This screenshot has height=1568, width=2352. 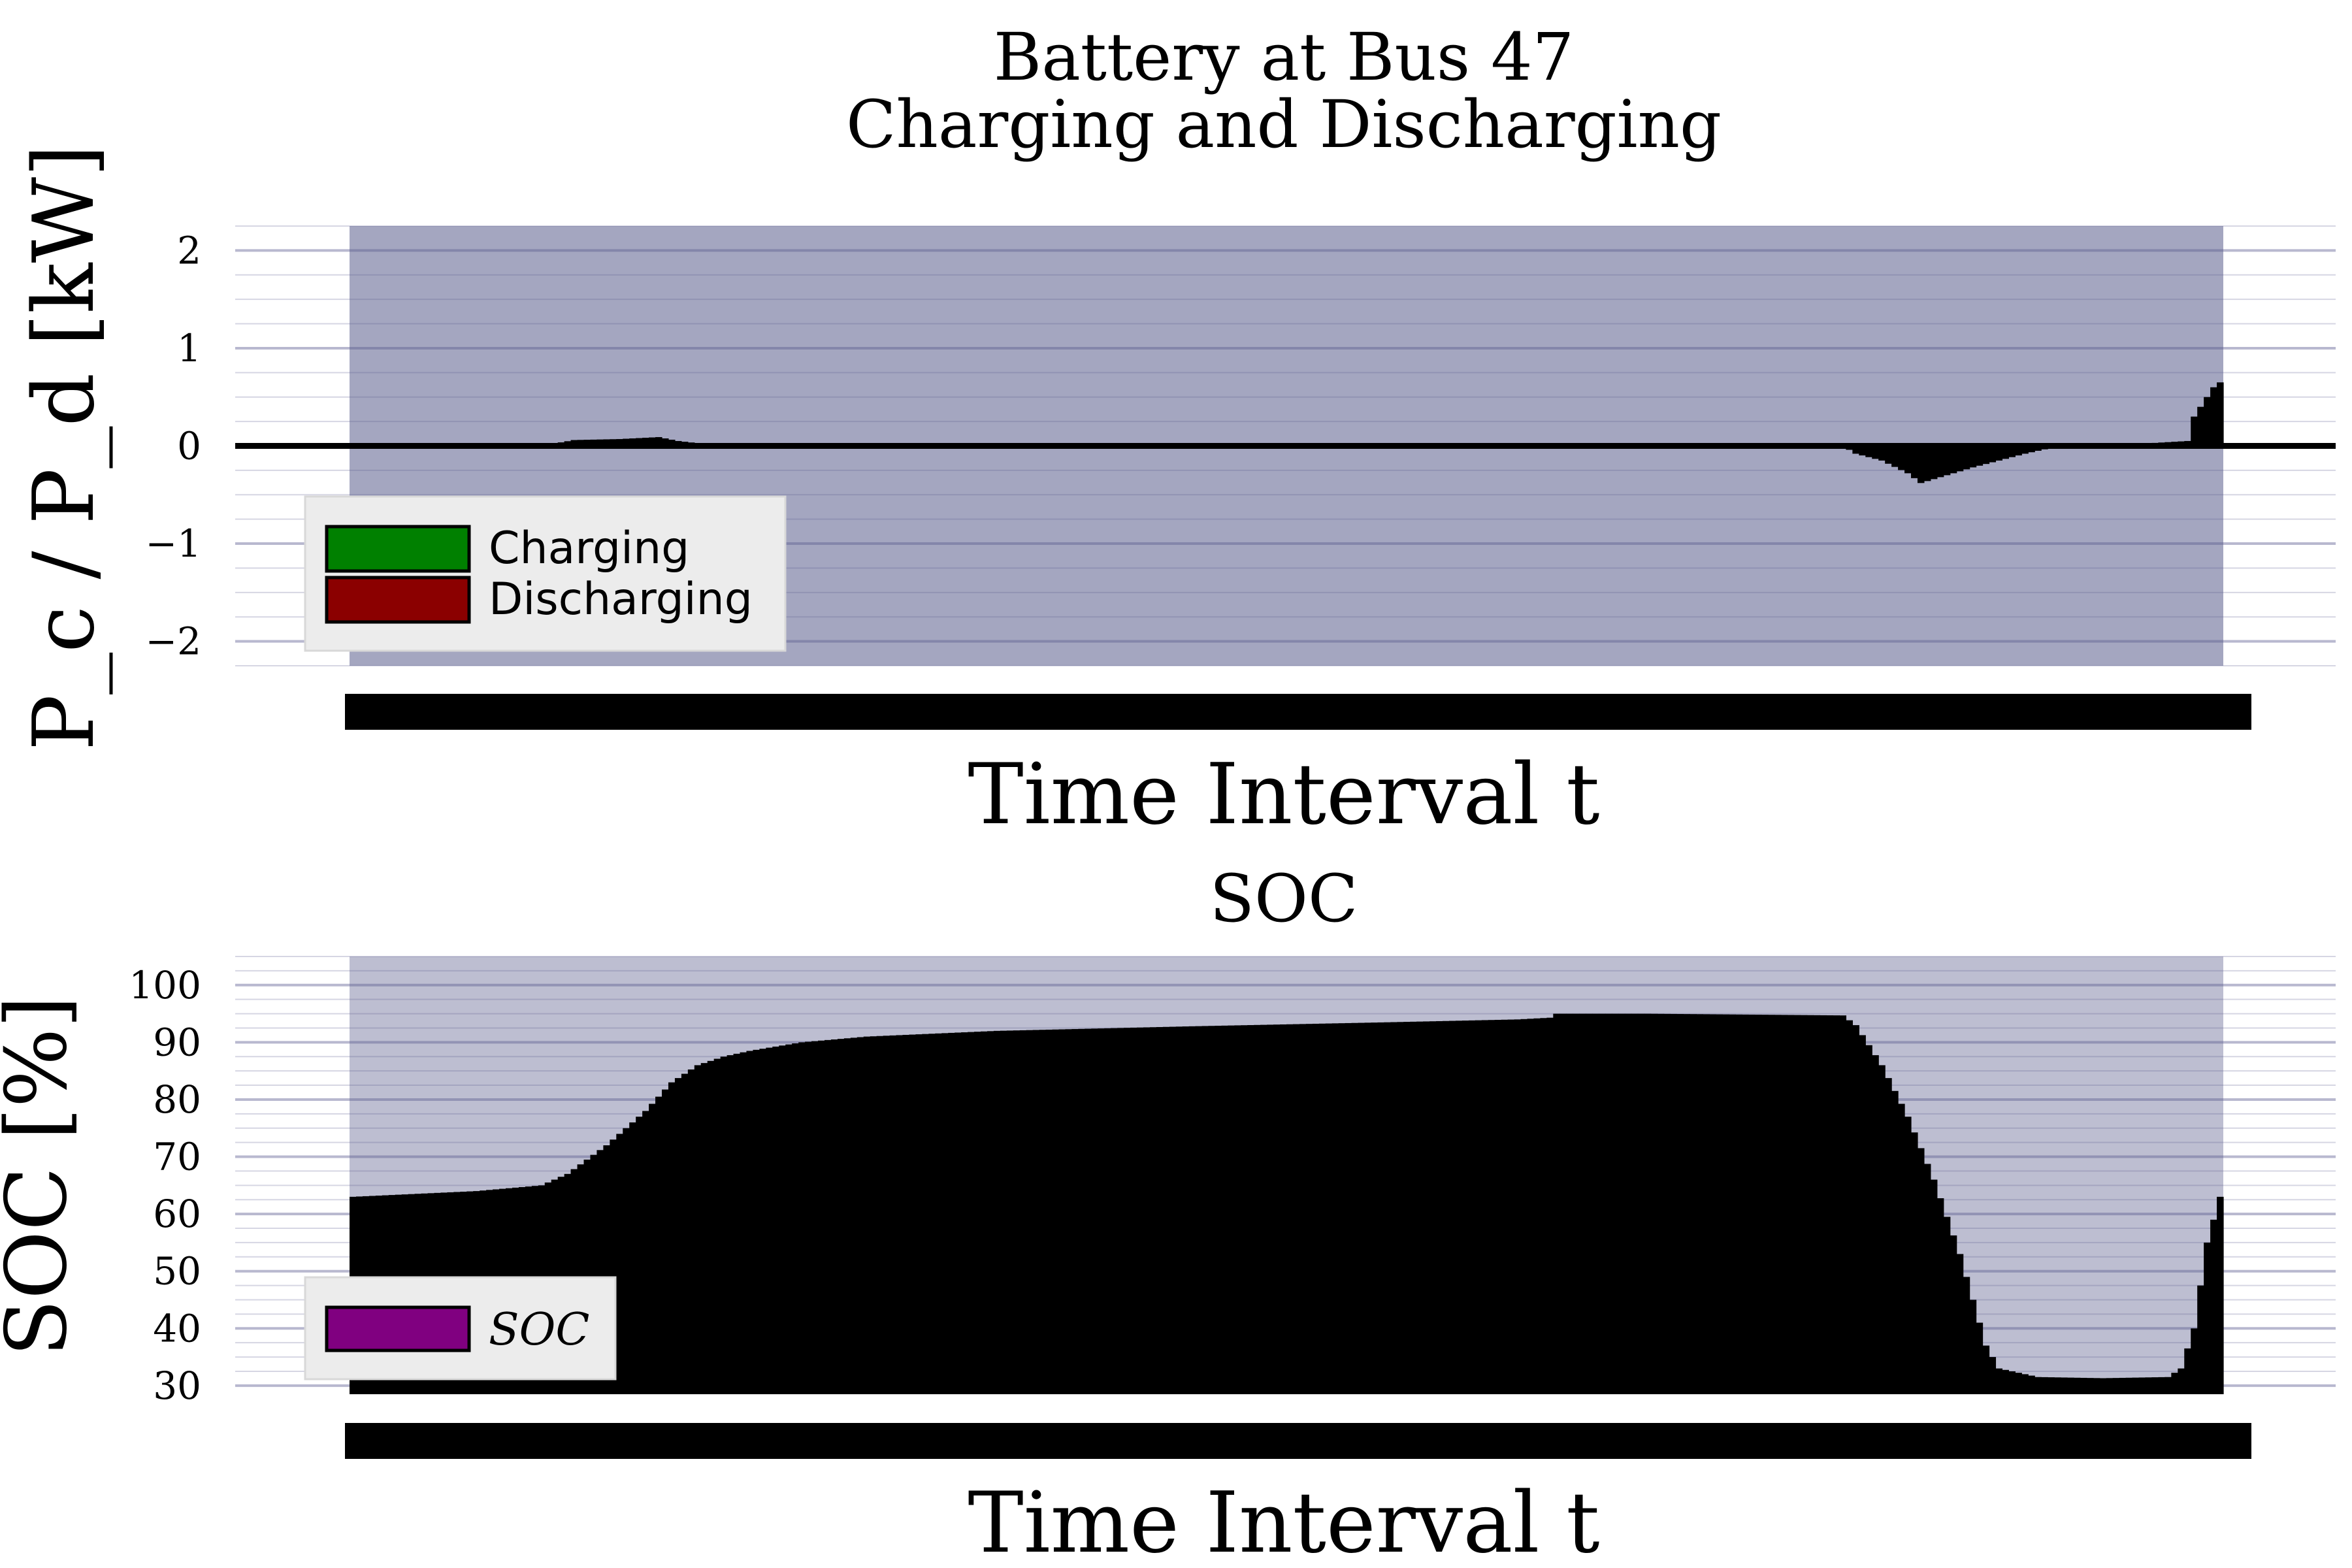 I want to click on legend-label-soc: SOC, so click(x=539, y=1330).